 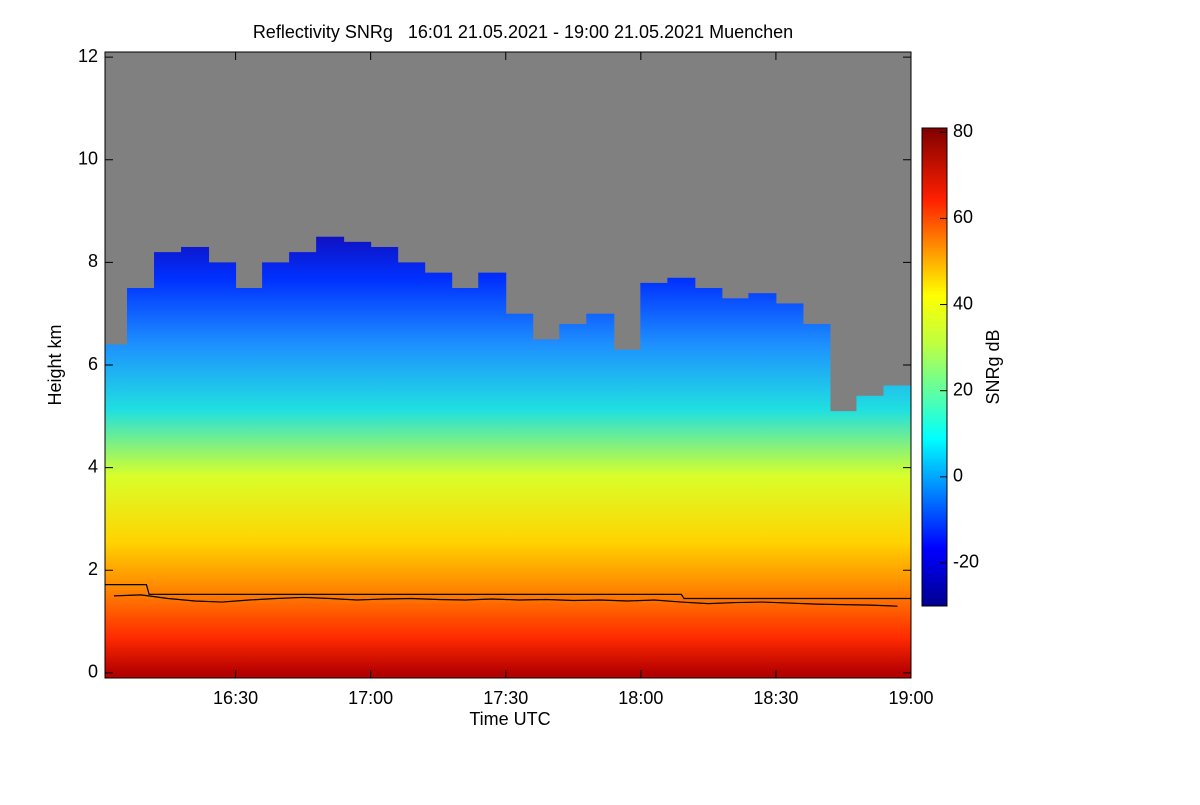 What do you see at coordinates (93, 261) in the screenshot?
I see `y-tick-label: 8` at bounding box center [93, 261].